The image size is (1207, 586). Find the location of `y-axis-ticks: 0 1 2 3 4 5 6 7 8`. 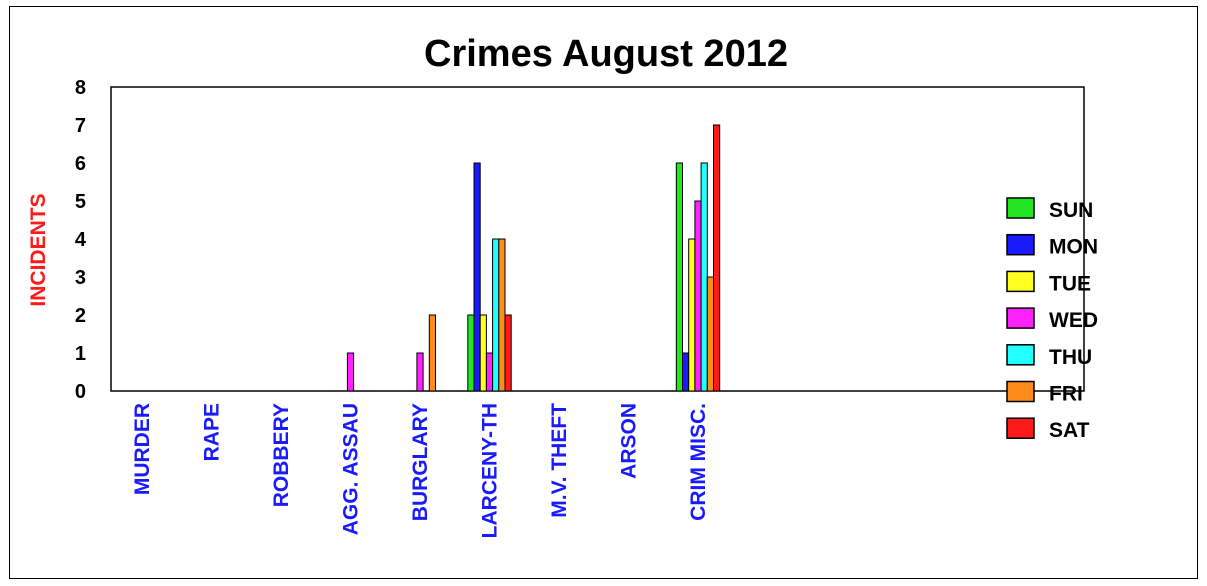

y-axis-ticks: 0 1 2 3 4 5 6 7 8 is located at coordinates (81, 240).